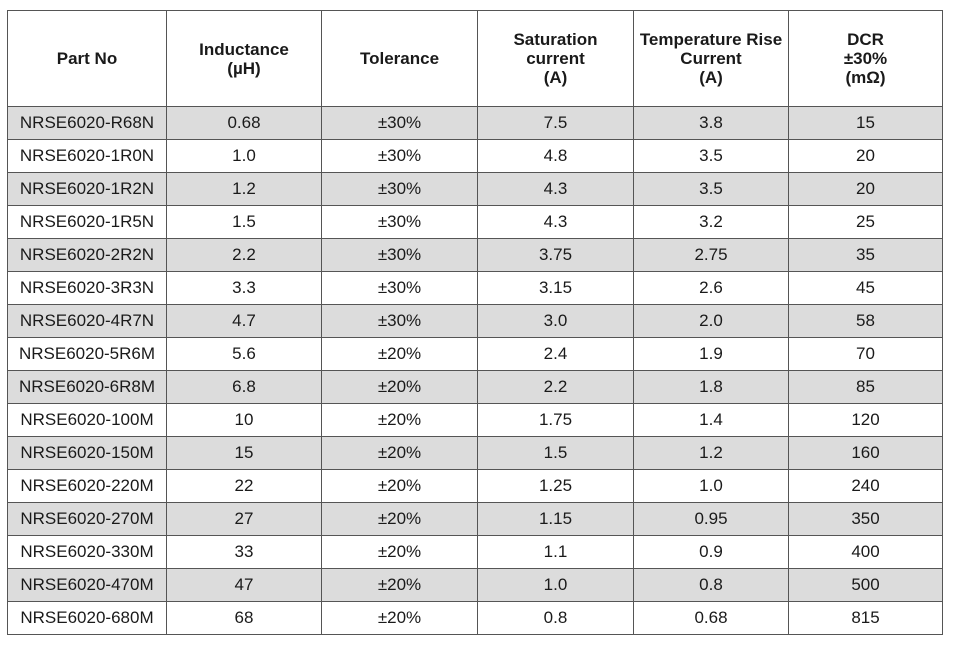  What do you see at coordinates (87, 354) in the screenshot?
I see `cell-part-no: NRSE6020-5R6M` at bounding box center [87, 354].